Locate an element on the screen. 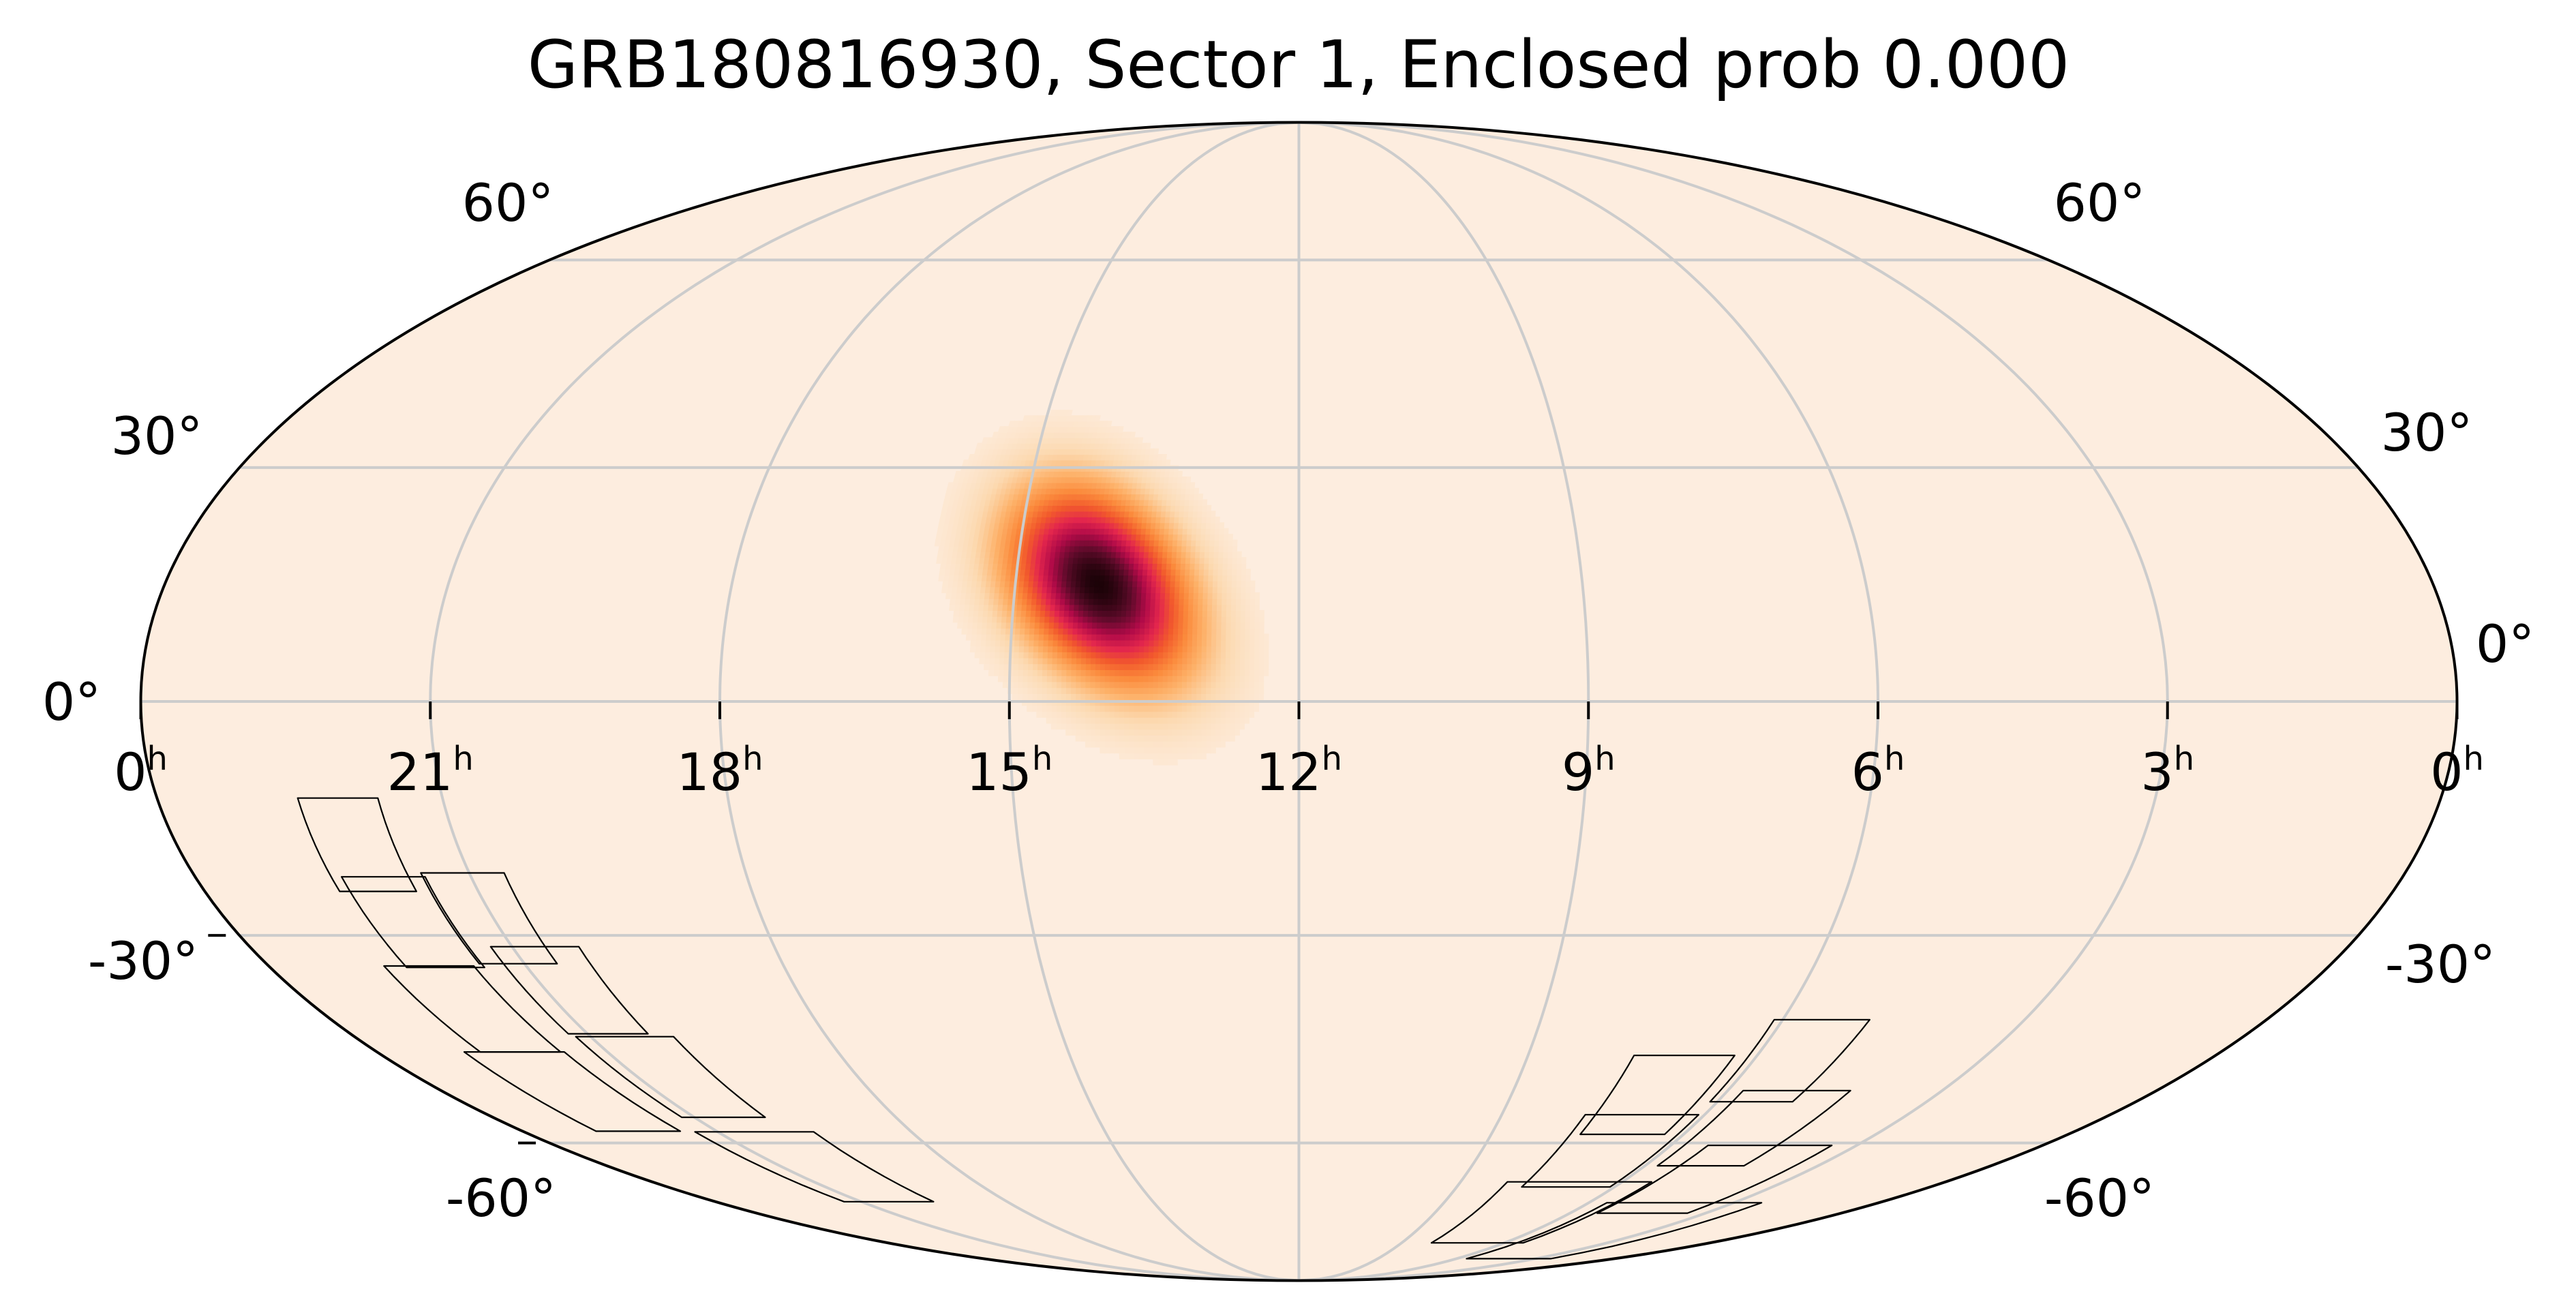 This screenshot has height=1315, width=2576. dec-tick-label-left: 60° is located at coordinates (508, 202).